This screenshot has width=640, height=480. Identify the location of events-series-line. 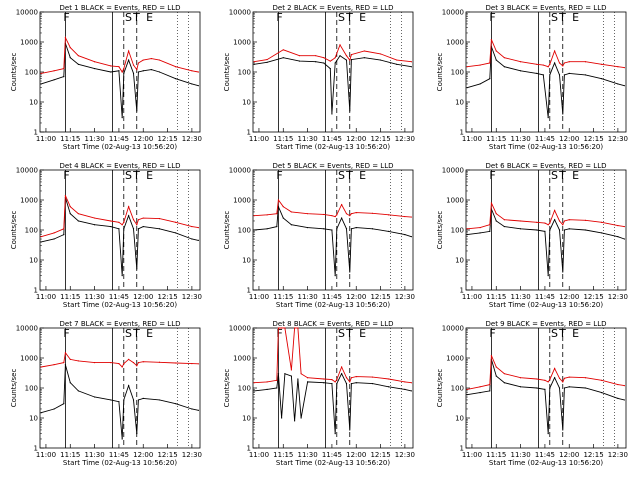
(333, 403).